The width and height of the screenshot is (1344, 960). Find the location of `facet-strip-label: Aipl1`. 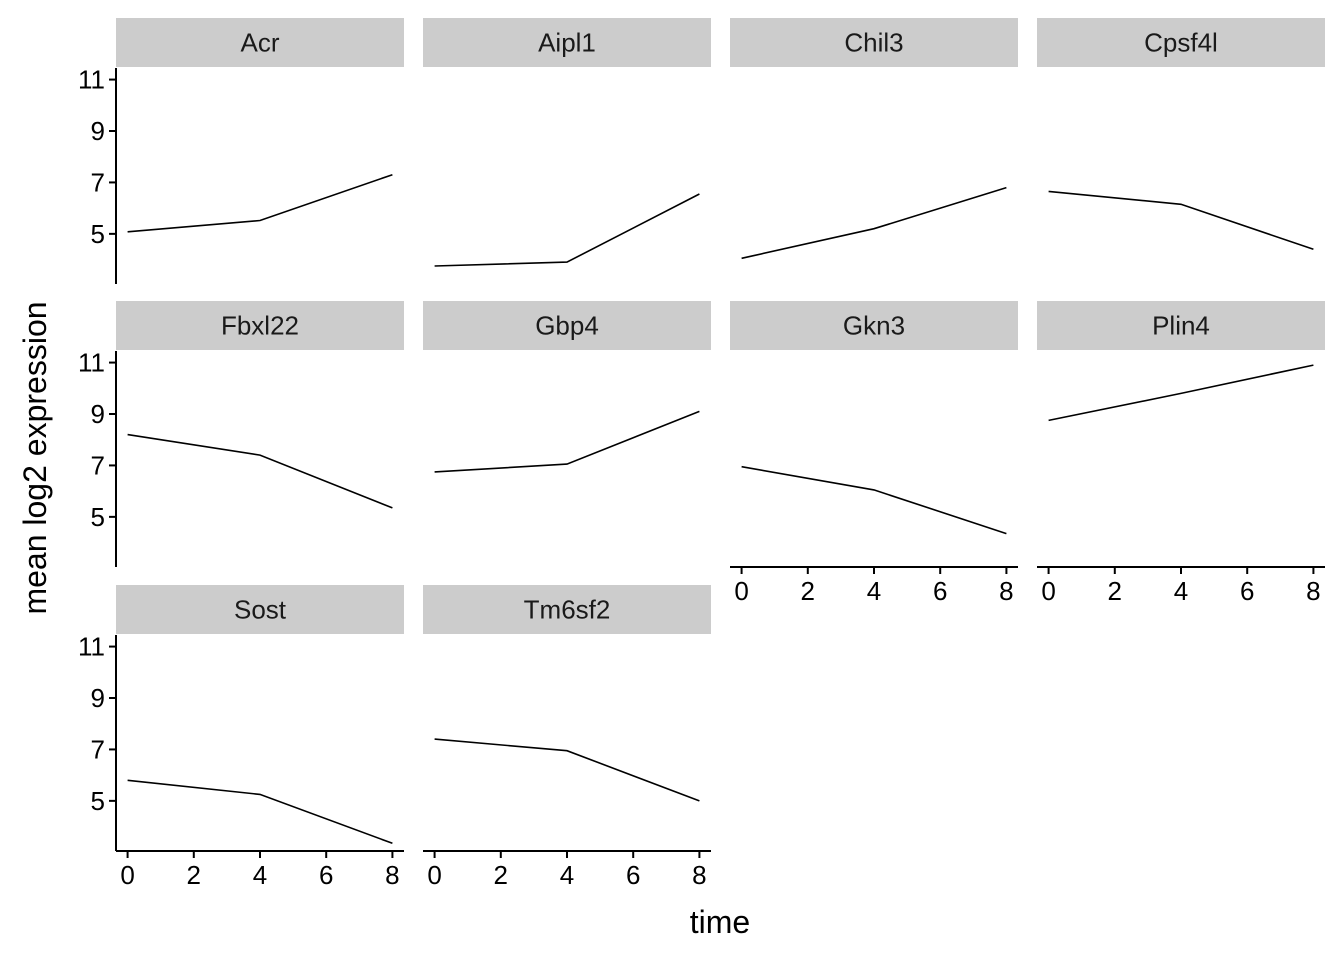

facet-strip-label: Aipl1 is located at coordinates (567, 43).